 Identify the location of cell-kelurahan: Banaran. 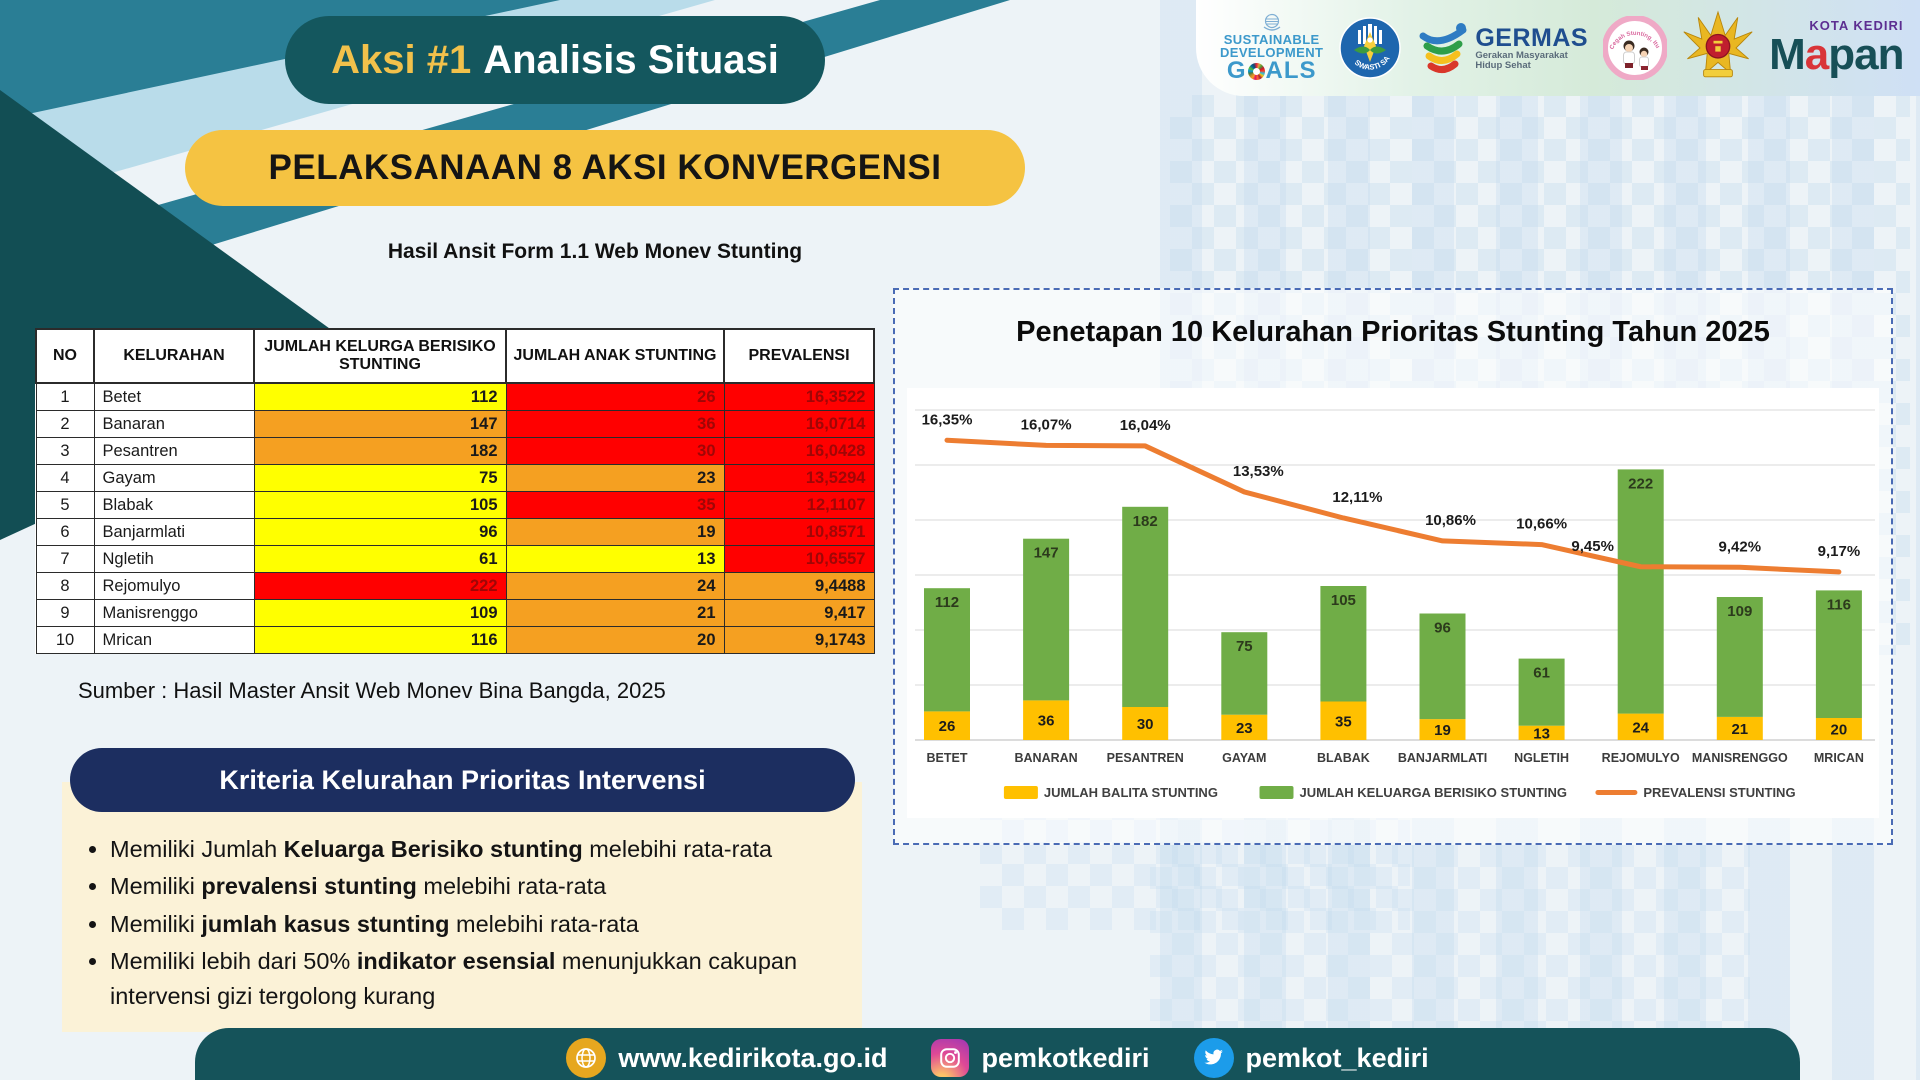
(174, 424).